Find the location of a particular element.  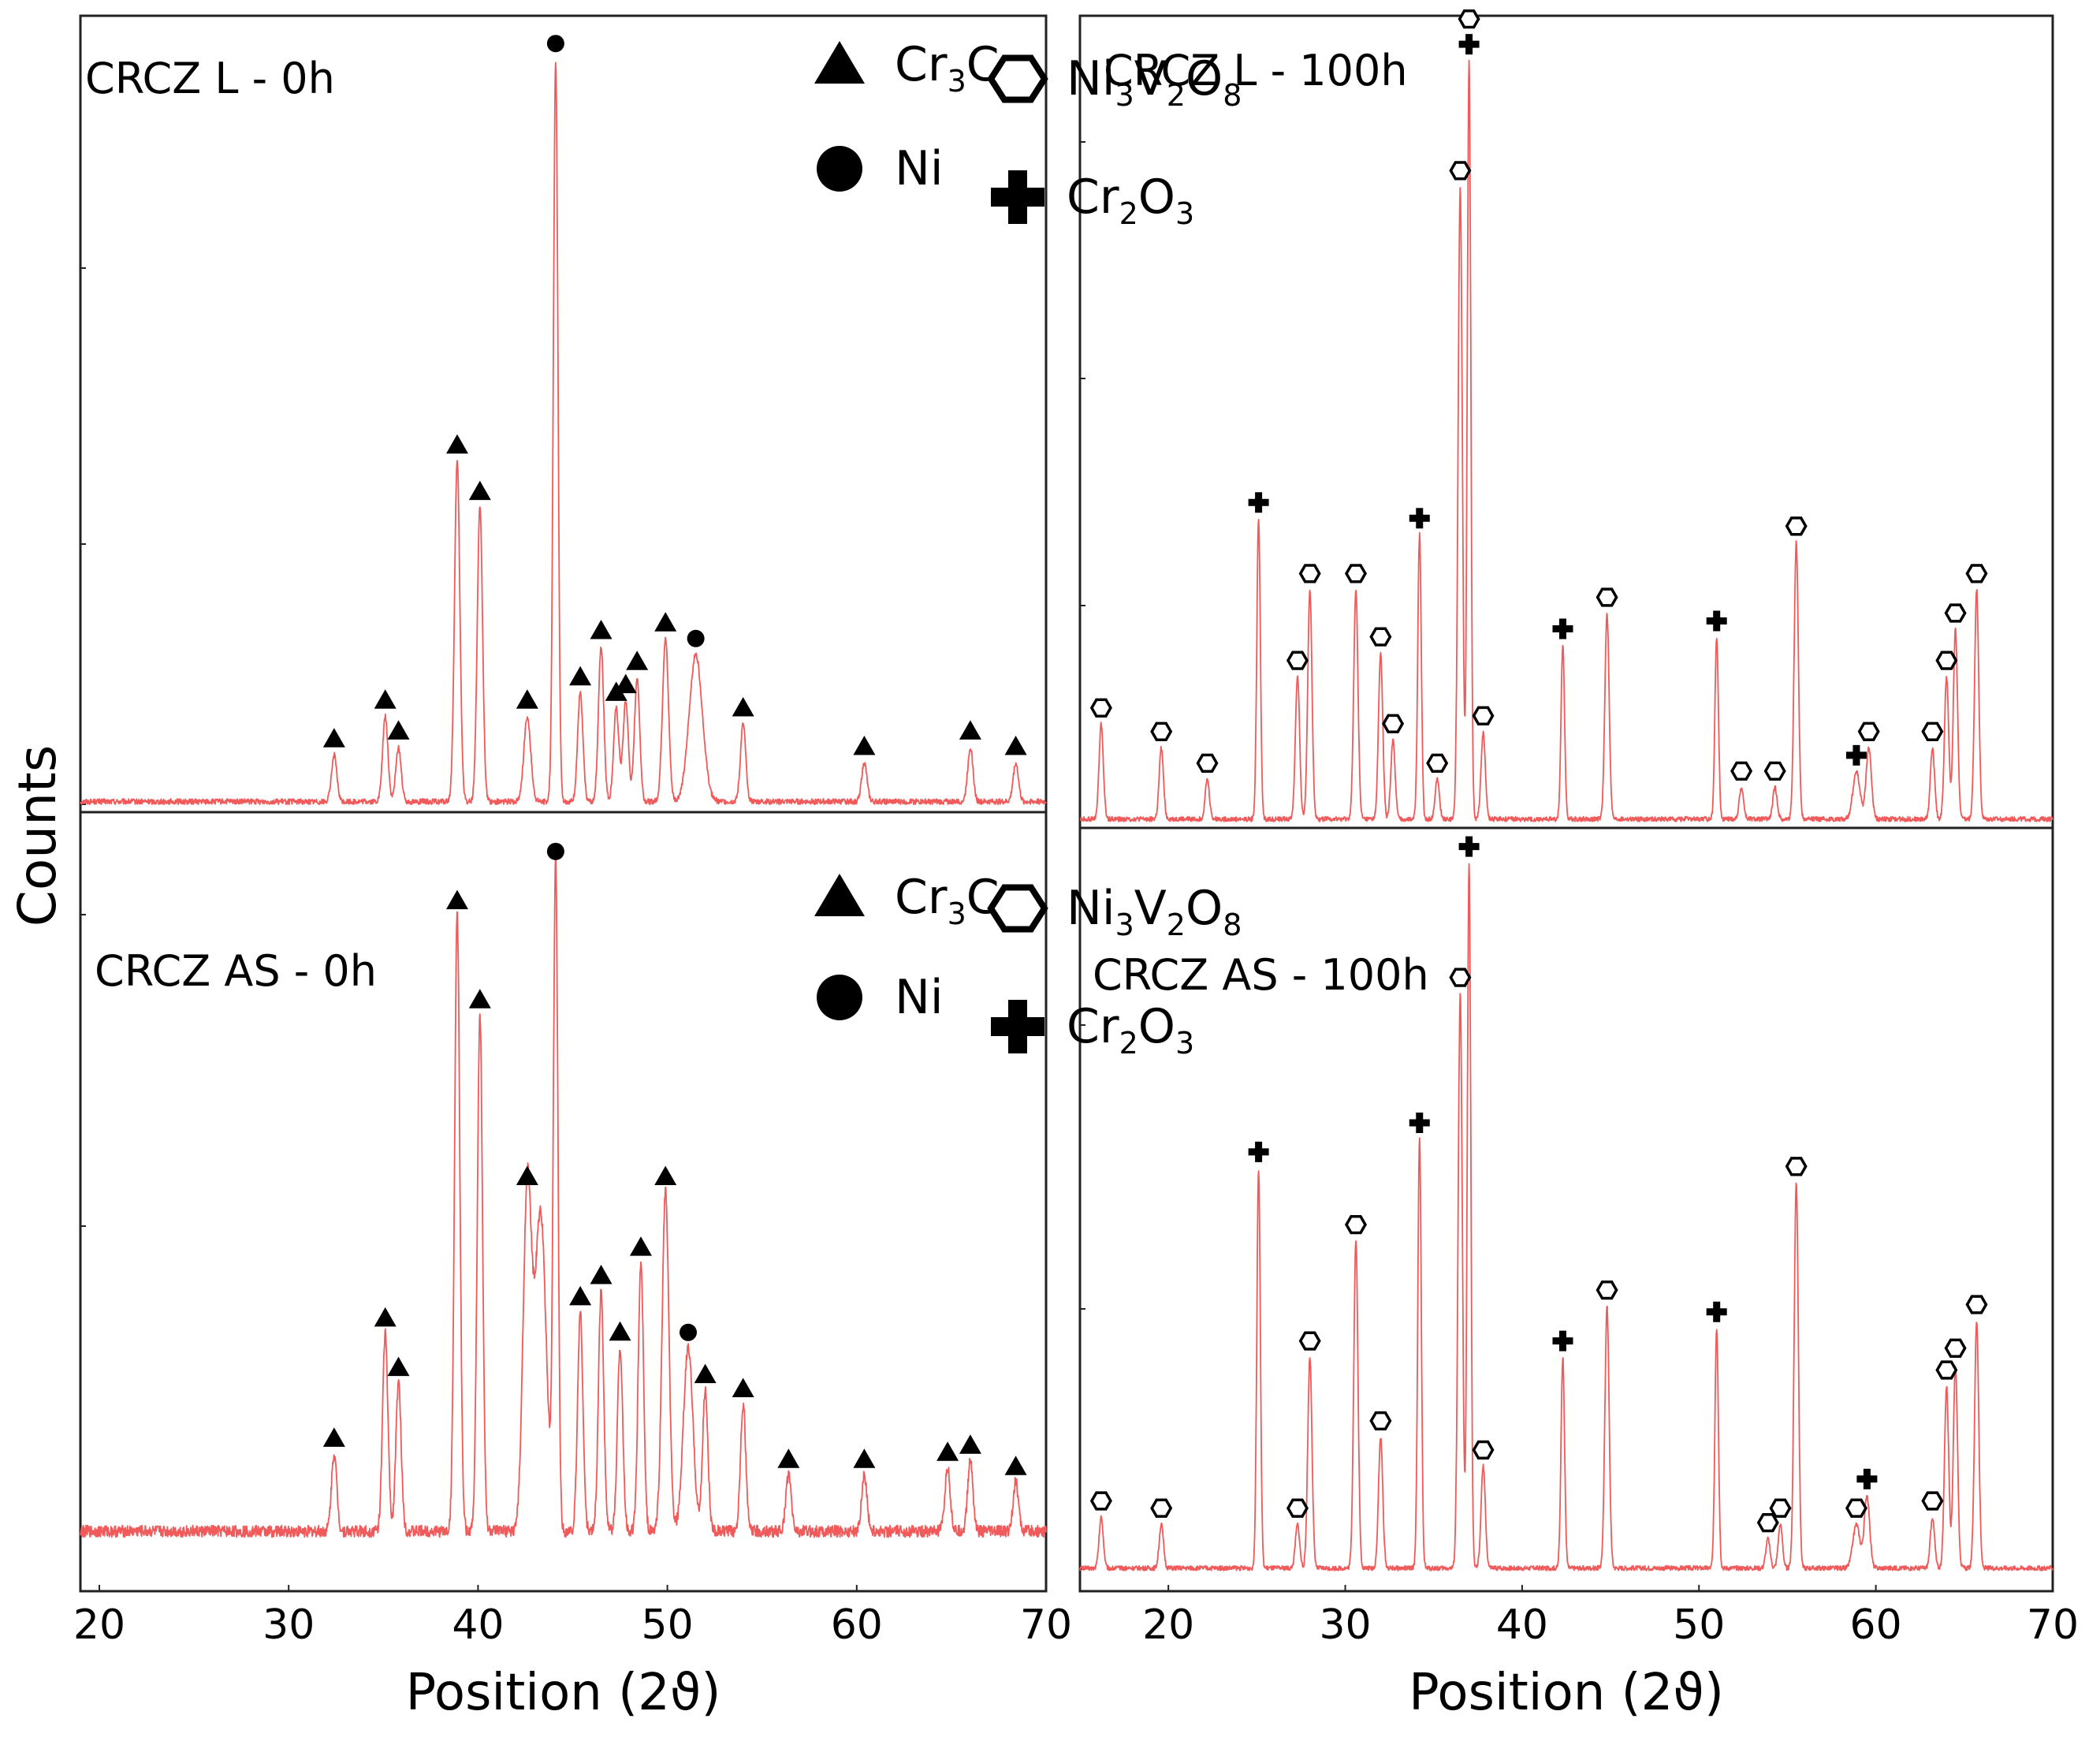

legend-label: Cr2O3 is located at coordinates (1130, 1030).